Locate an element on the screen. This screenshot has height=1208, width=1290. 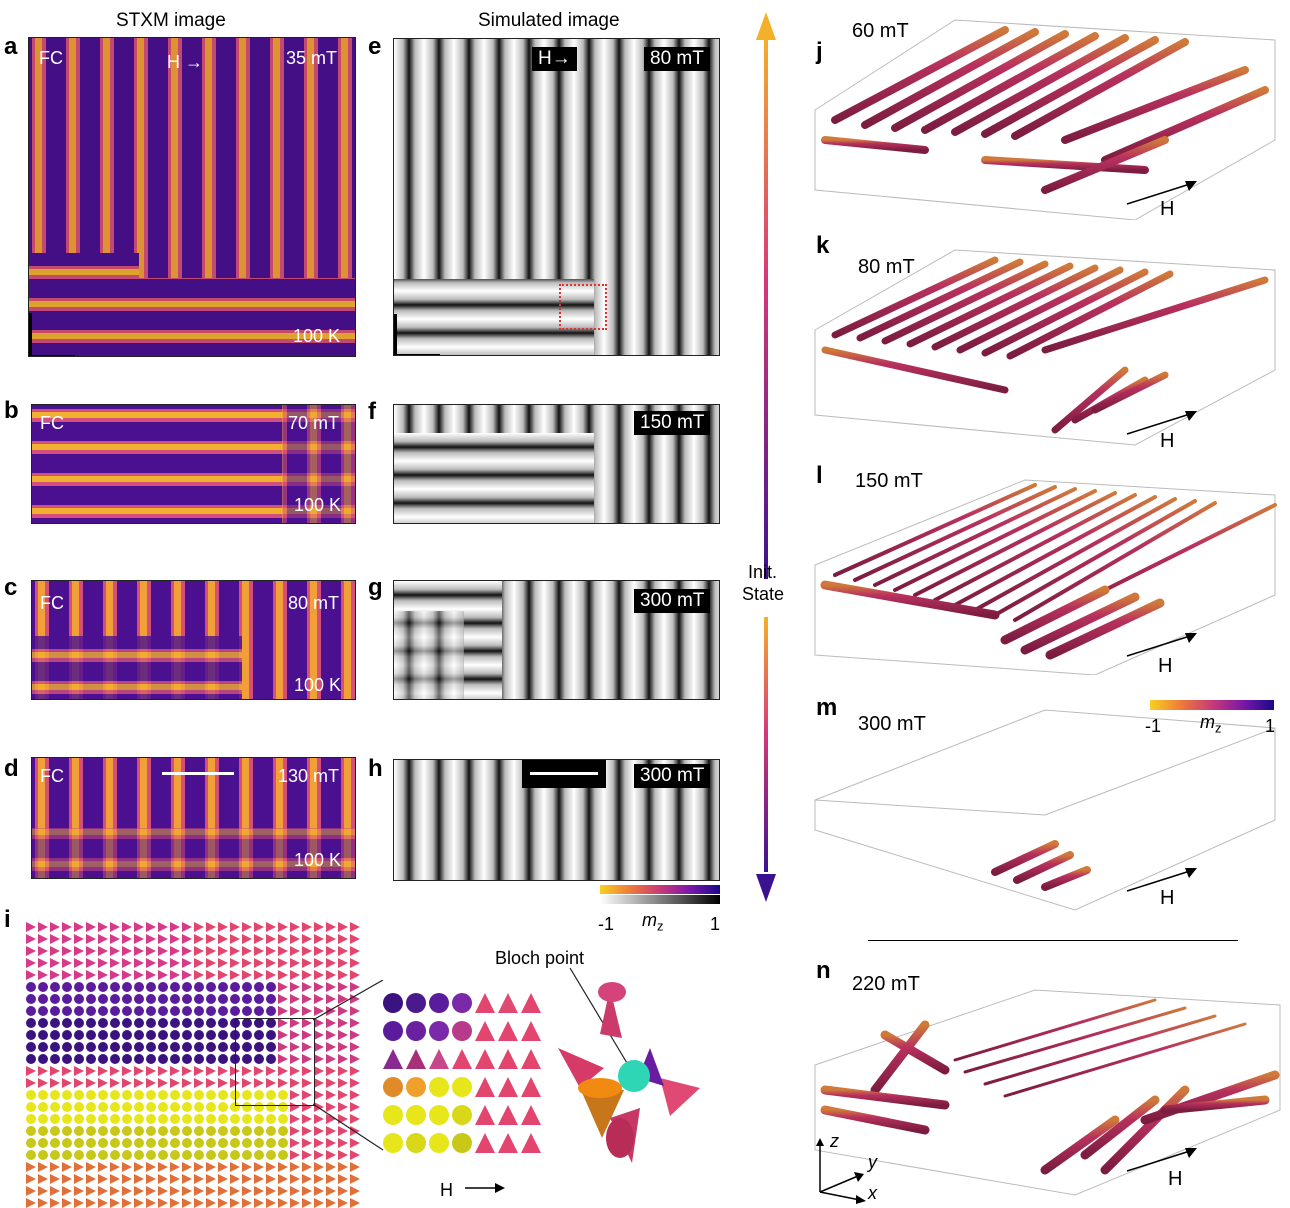
panel-j-field: 60 mT is located at coordinates (880, 31).